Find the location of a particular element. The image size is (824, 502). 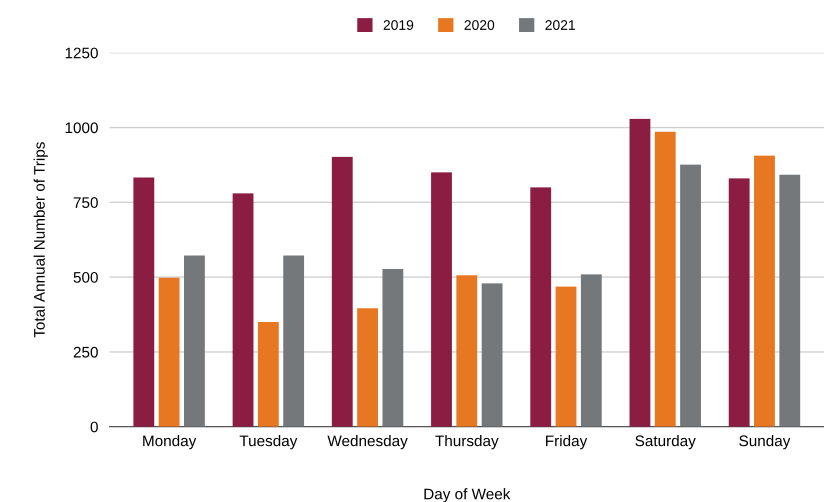

x-tick-label: Thursday is located at coordinates (467, 442).